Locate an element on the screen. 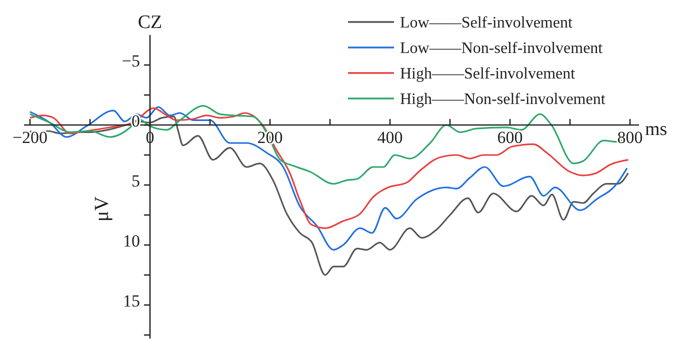 The height and width of the screenshot is (340, 685). chart-title: CZ is located at coordinates (150, 22).